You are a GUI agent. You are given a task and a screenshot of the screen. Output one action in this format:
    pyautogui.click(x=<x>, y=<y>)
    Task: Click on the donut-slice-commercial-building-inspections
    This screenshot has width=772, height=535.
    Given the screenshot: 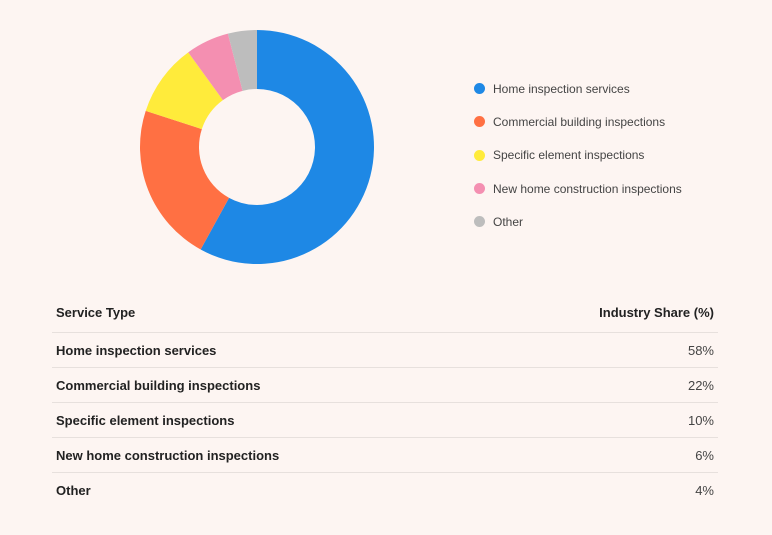 What is the action you would take?
    pyautogui.click(x=185, y=180)
    